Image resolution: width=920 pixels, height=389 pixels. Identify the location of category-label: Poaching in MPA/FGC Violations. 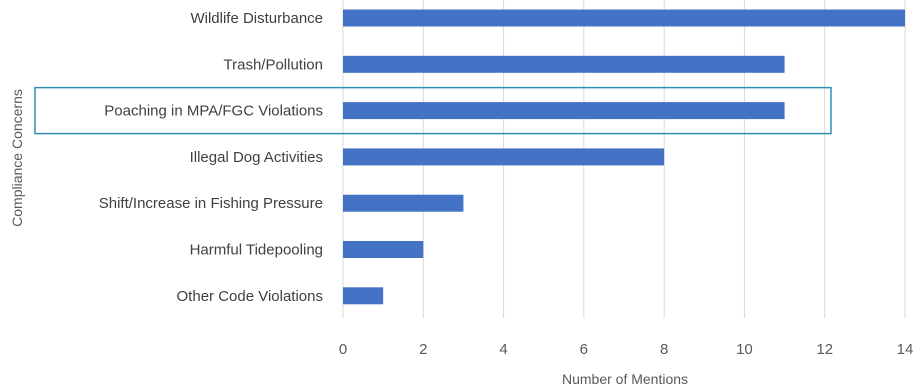
(213, 111).